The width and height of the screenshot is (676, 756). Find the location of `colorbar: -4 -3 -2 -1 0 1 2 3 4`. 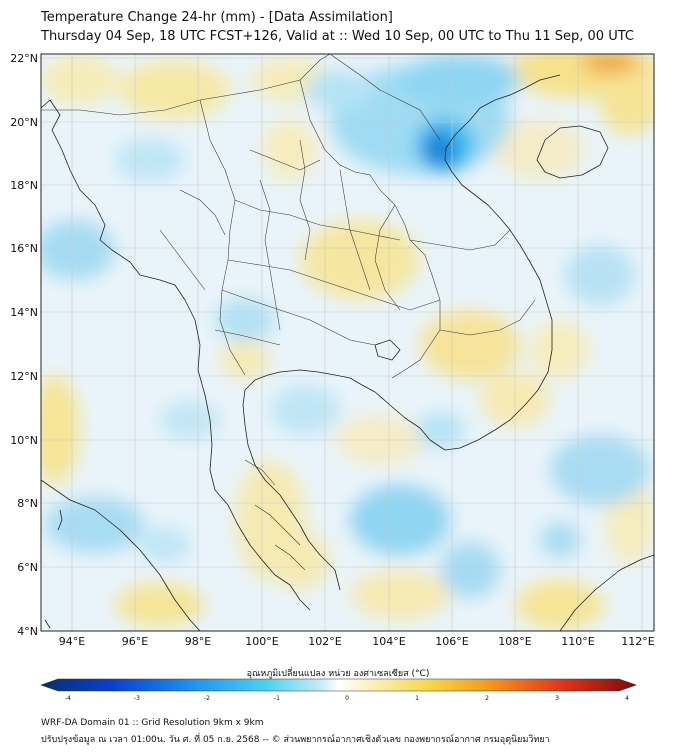

colorbar: -4 -3 -2 -1 0 1 2 3 4 is located at coordinates (338, 690).